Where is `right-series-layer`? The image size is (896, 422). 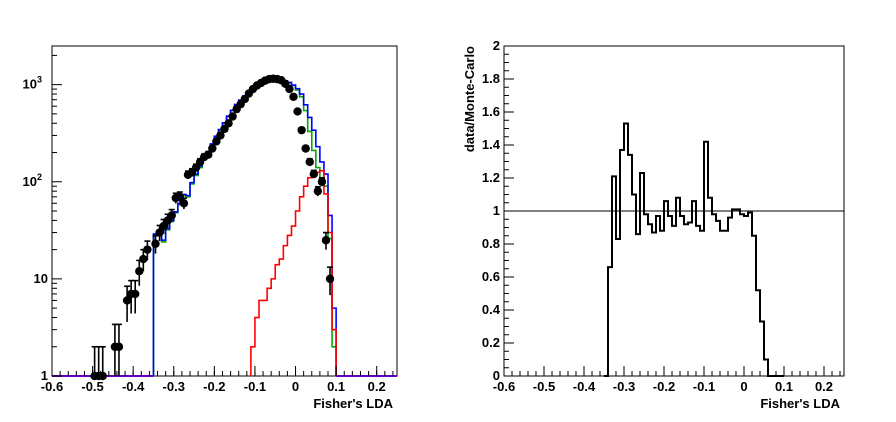
right-series-layer is located at coordinates (694, 249).